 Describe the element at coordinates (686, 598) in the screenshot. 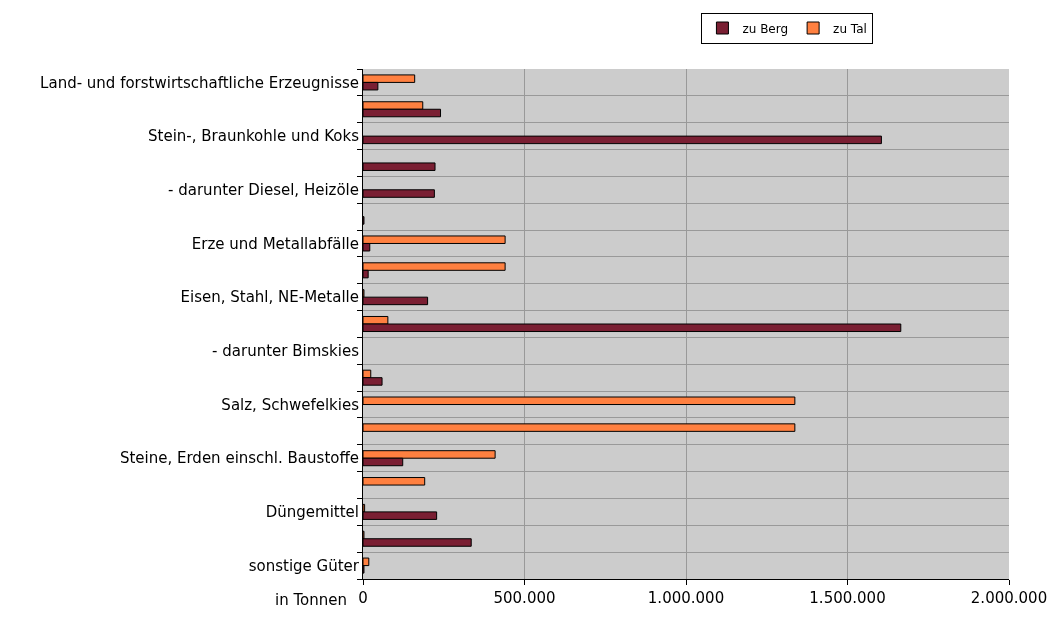

I see `x-tick-label: 1.000.000` at that location.